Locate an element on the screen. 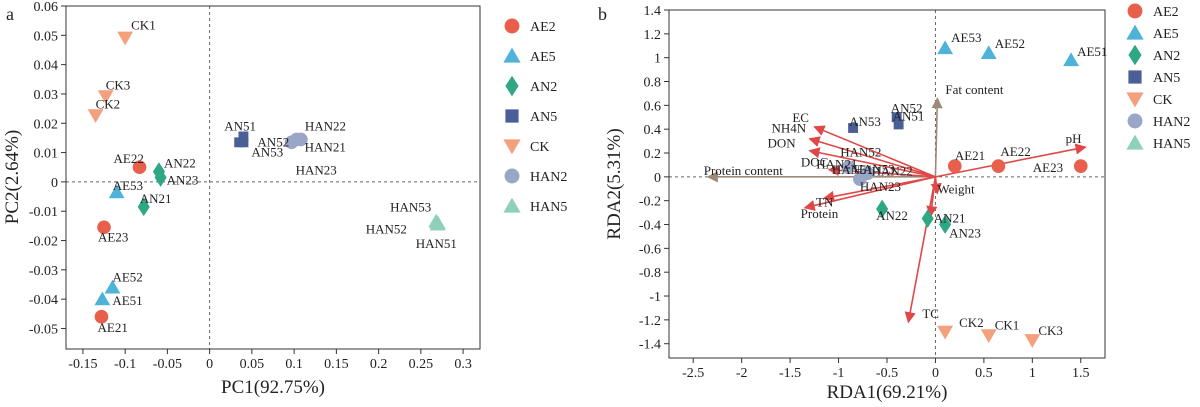 The width and height of the screenshot is (1200, 407). b-ytick-label: -0.2 is located at coordinates (650, 202).